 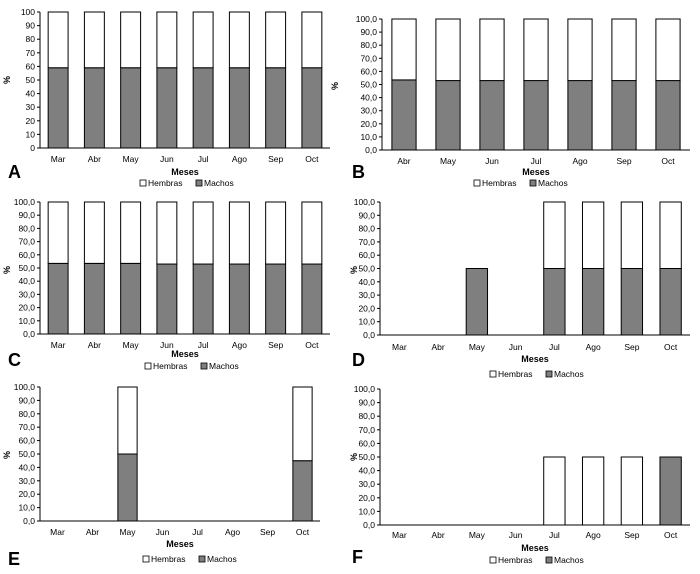 I want to click on y-tick-label: 0,0, so click(x=369, y=335).